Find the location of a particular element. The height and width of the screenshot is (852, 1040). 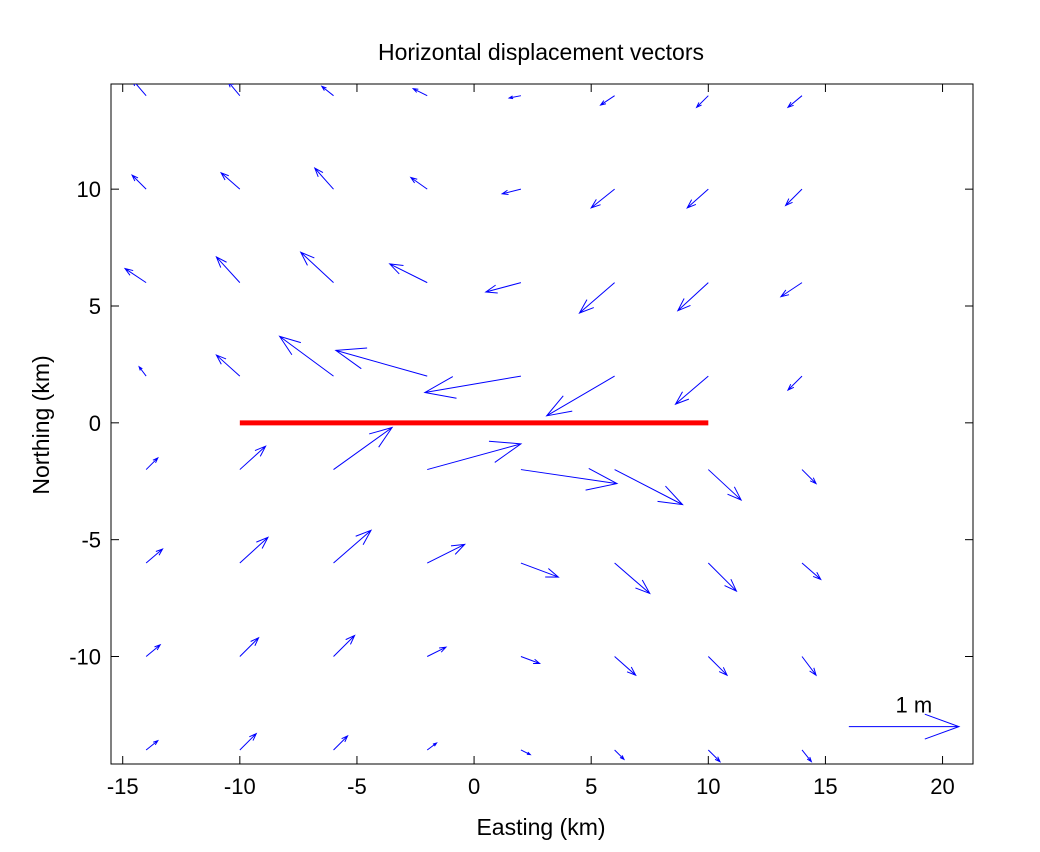

y-axis-label: Northing (km) is located at coordinates (41, 424).